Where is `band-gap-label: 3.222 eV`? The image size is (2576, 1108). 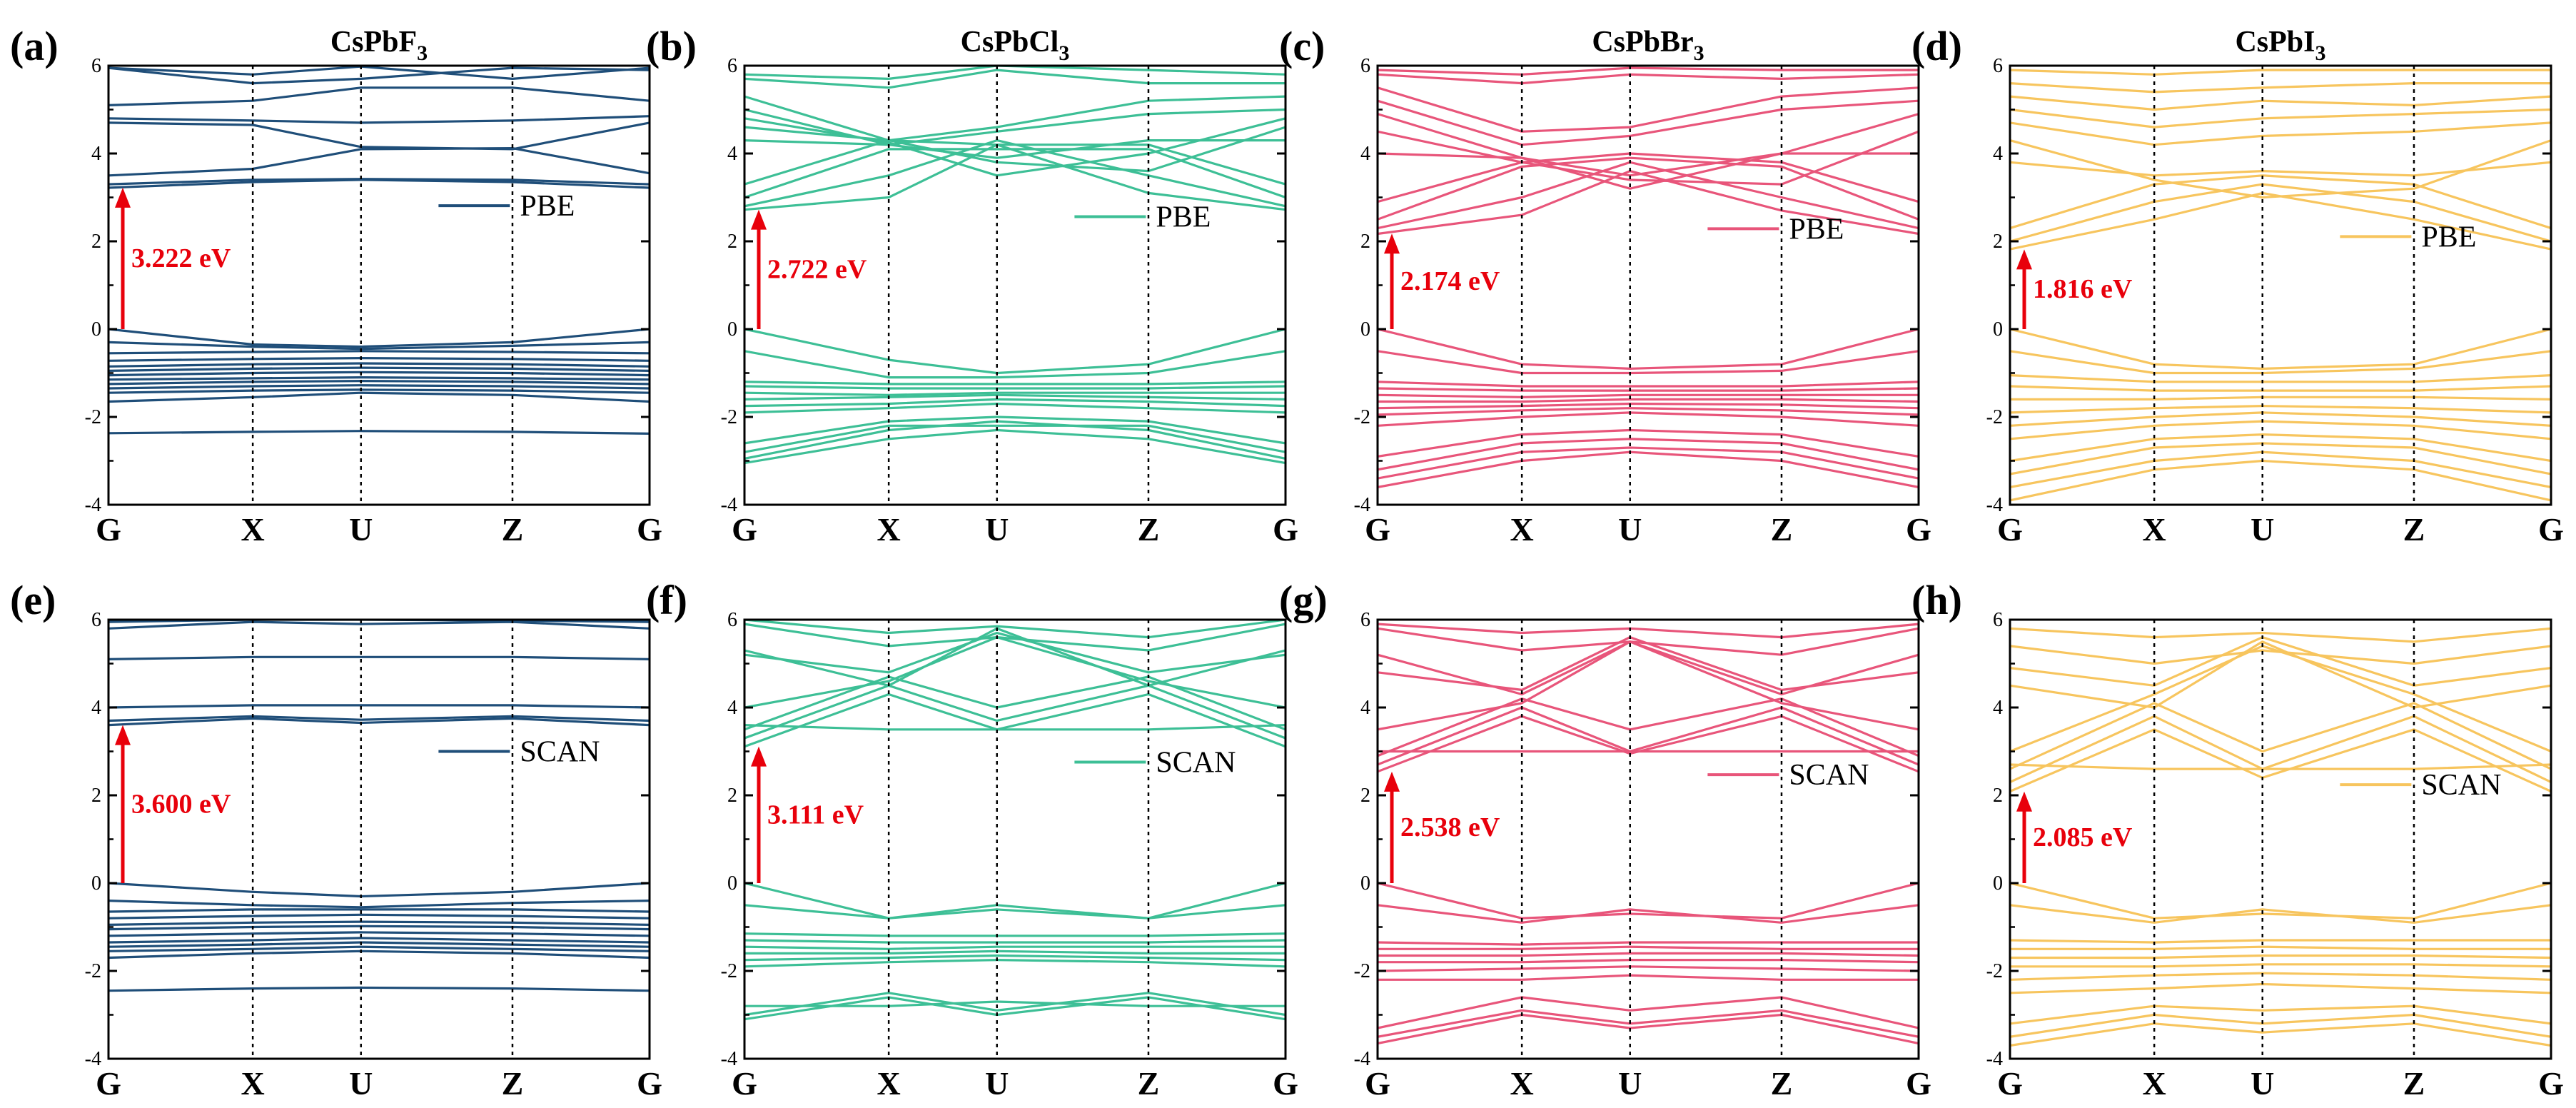 band-gap-label: 3.222 eV is located at coordinates (181, 258).